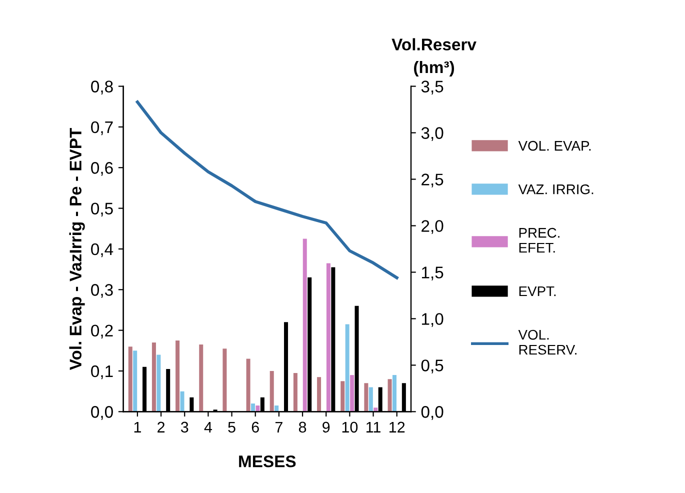 Image resolution: width=685 pixels, height=493 pixels. Describe the element at coordinates (556, 189) in the screenshot. I see `legend-label: VAZ. IRRIG.` at that location.